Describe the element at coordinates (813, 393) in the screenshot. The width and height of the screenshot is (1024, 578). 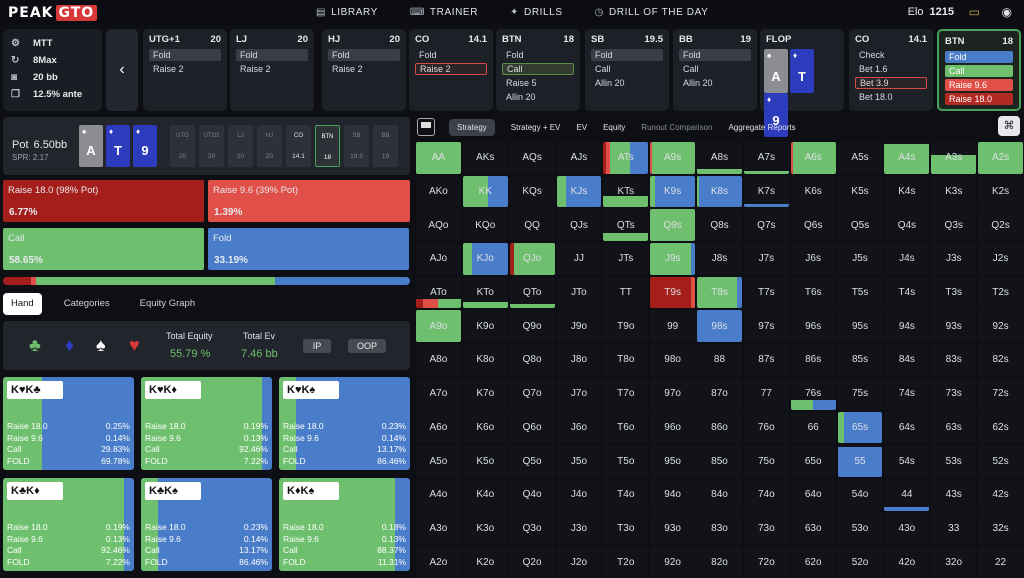
I see `matrix-cell: 76s` at that location.